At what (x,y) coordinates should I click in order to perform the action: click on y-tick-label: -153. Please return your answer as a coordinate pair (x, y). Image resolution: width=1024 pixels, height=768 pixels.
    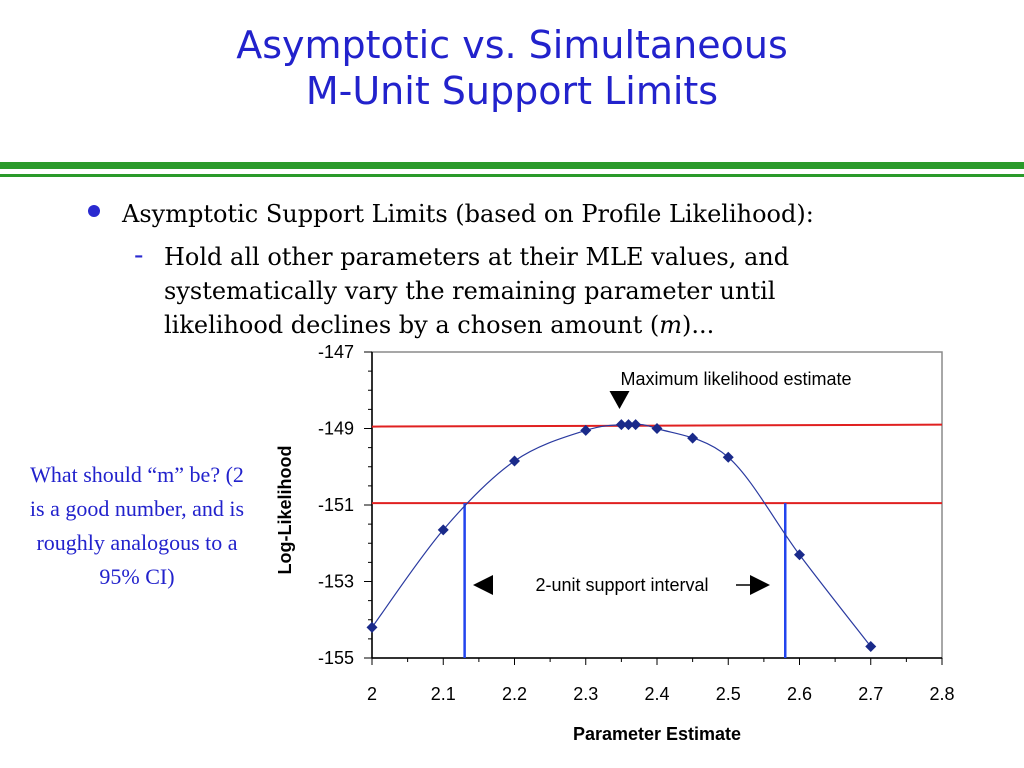
    Looking at the image, I should click on (336, 582).